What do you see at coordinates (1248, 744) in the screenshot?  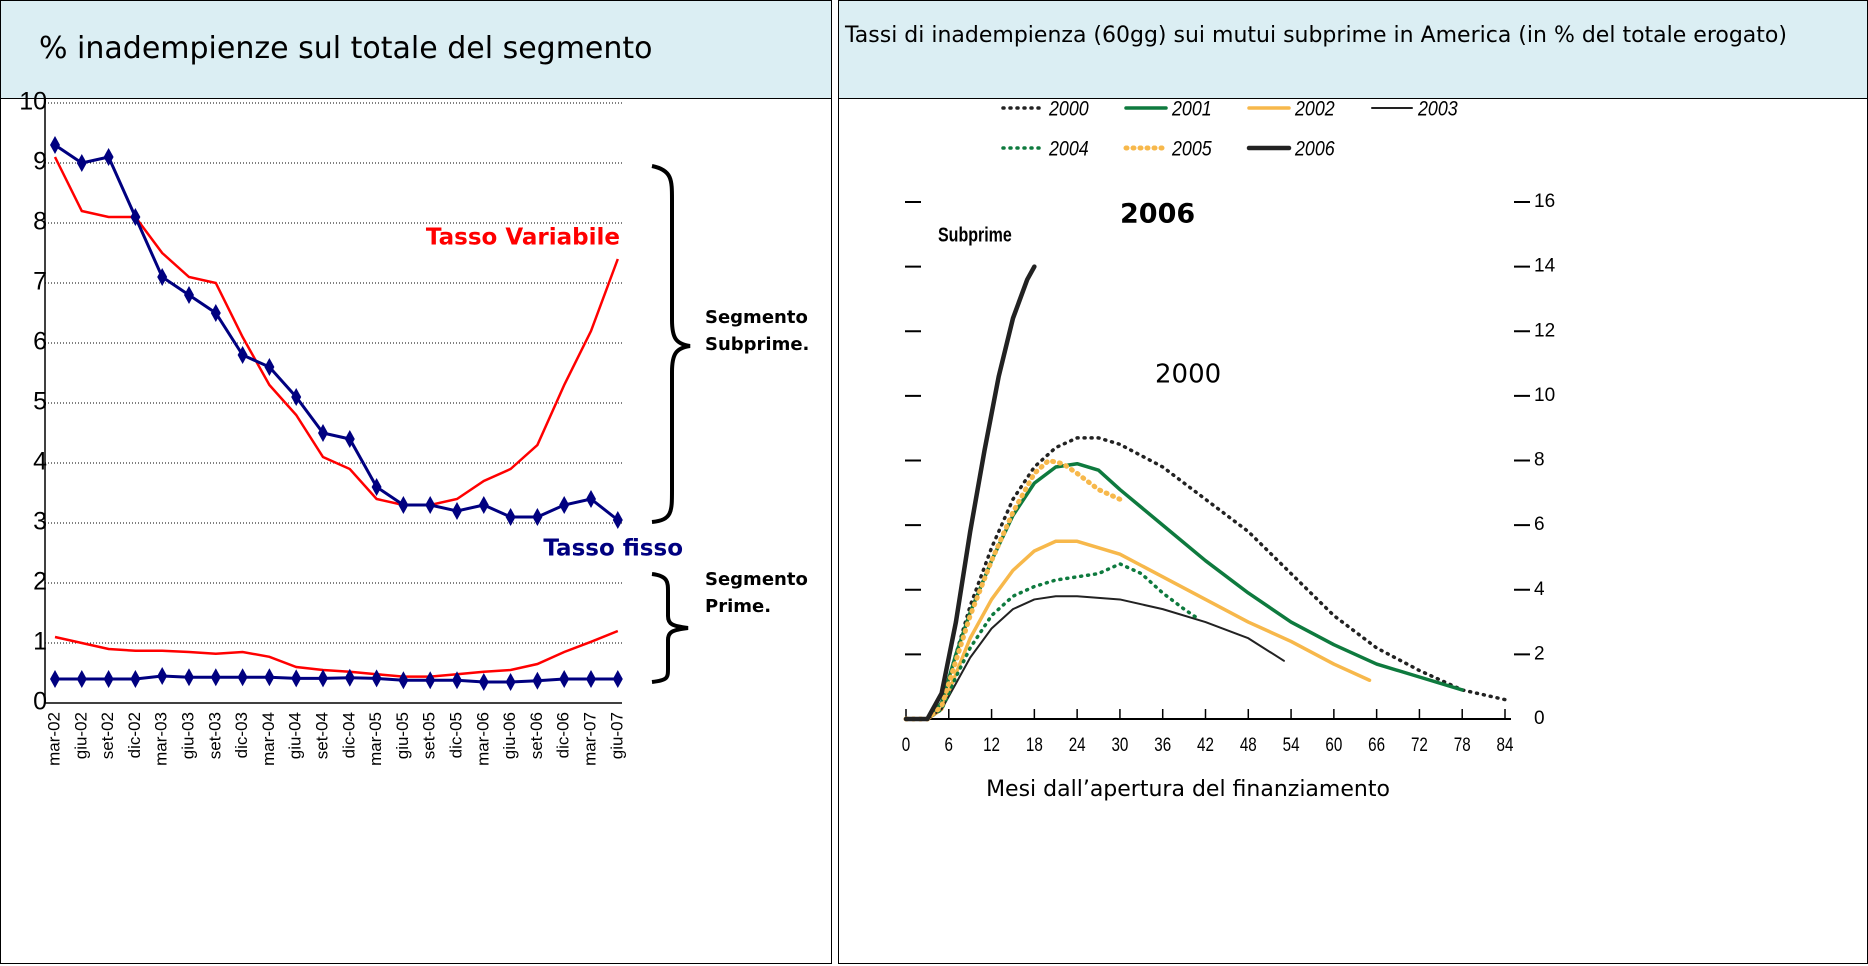 I see `x-tick-label: 48` at bounding box center [1248, 744].